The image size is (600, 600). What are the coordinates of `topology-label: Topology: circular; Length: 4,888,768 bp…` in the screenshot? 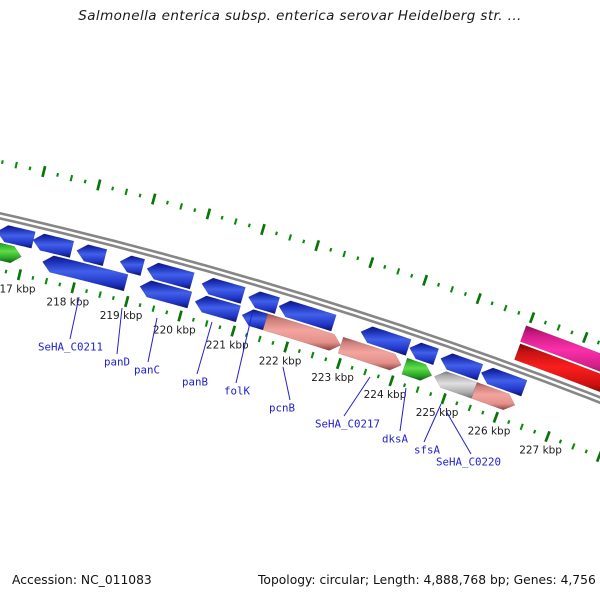 It's located at (427, 580).